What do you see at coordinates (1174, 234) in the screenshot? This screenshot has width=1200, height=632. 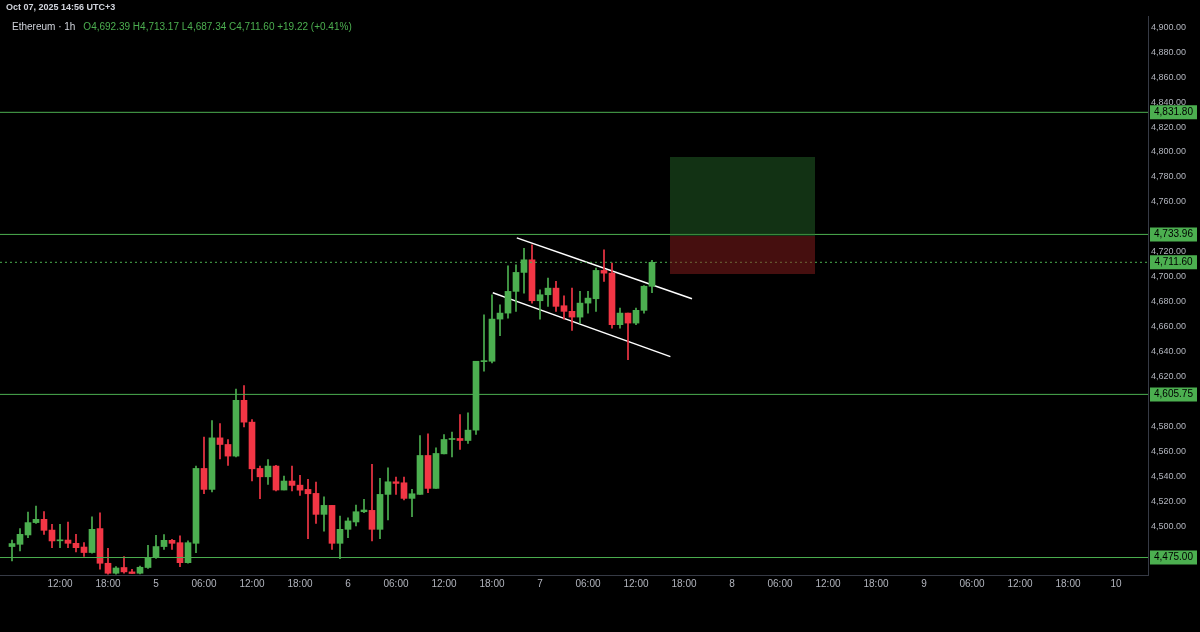 I see `ref-line-label: 4,733.96` at bounding box center [1174, 234].